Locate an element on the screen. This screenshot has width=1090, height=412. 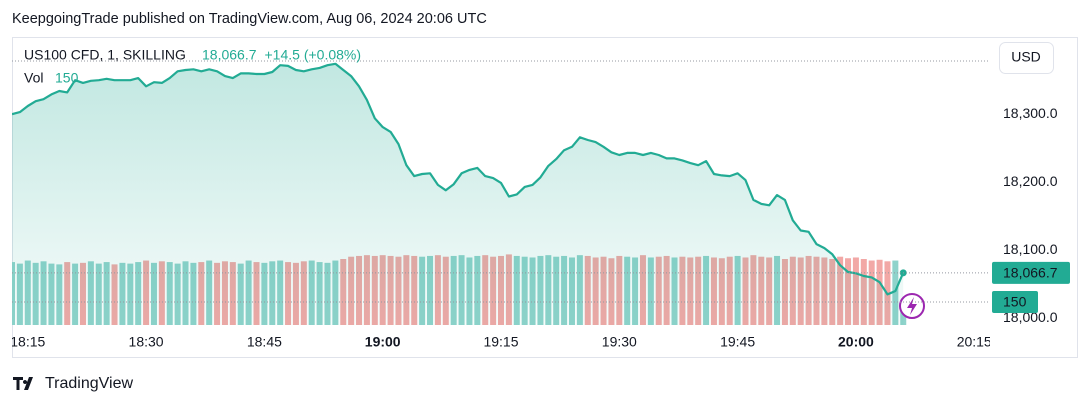
x-tick-label: 19:00 is located at coordinates (383, 342).